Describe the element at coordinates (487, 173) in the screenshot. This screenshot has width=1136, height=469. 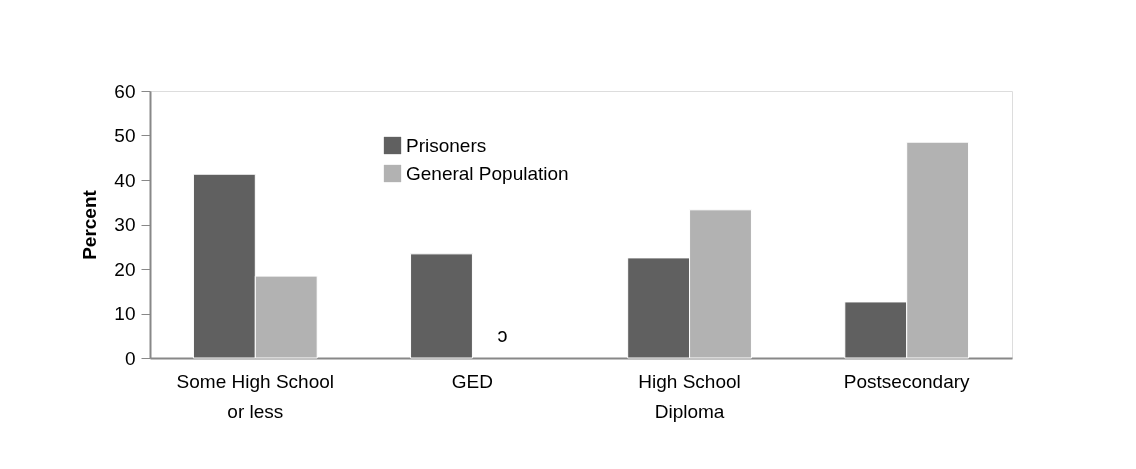
I see `legend-label: General Population` at that location.